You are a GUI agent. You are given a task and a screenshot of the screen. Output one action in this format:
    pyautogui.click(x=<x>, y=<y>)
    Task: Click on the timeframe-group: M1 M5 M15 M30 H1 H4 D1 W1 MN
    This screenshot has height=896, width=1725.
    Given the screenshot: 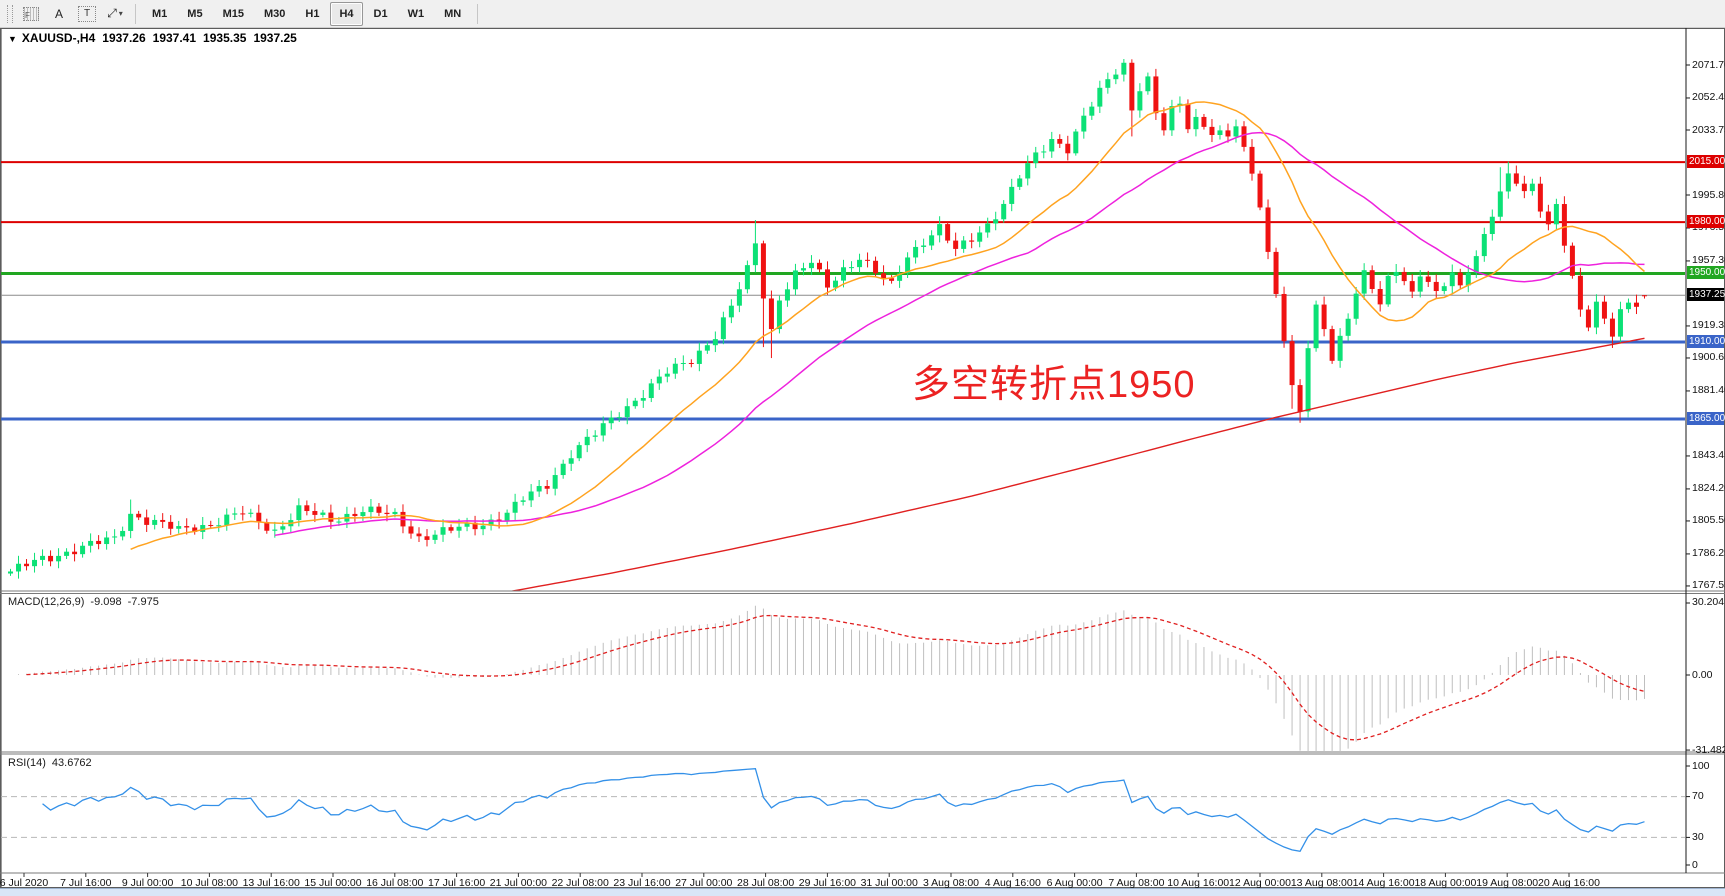 What is the action you would take?
    pyautogui.click(x=306, y=13)
    